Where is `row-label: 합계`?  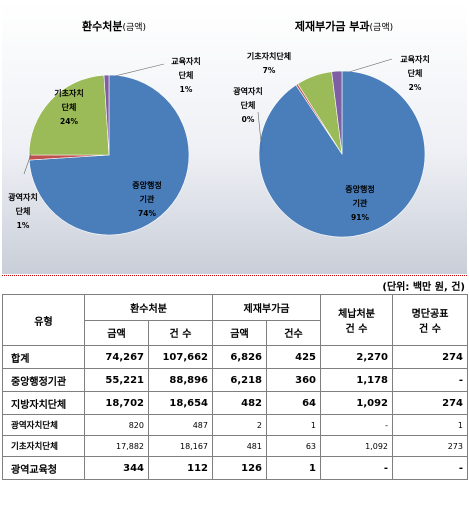
row-label: 합계 is located at coordinates (43, 357).